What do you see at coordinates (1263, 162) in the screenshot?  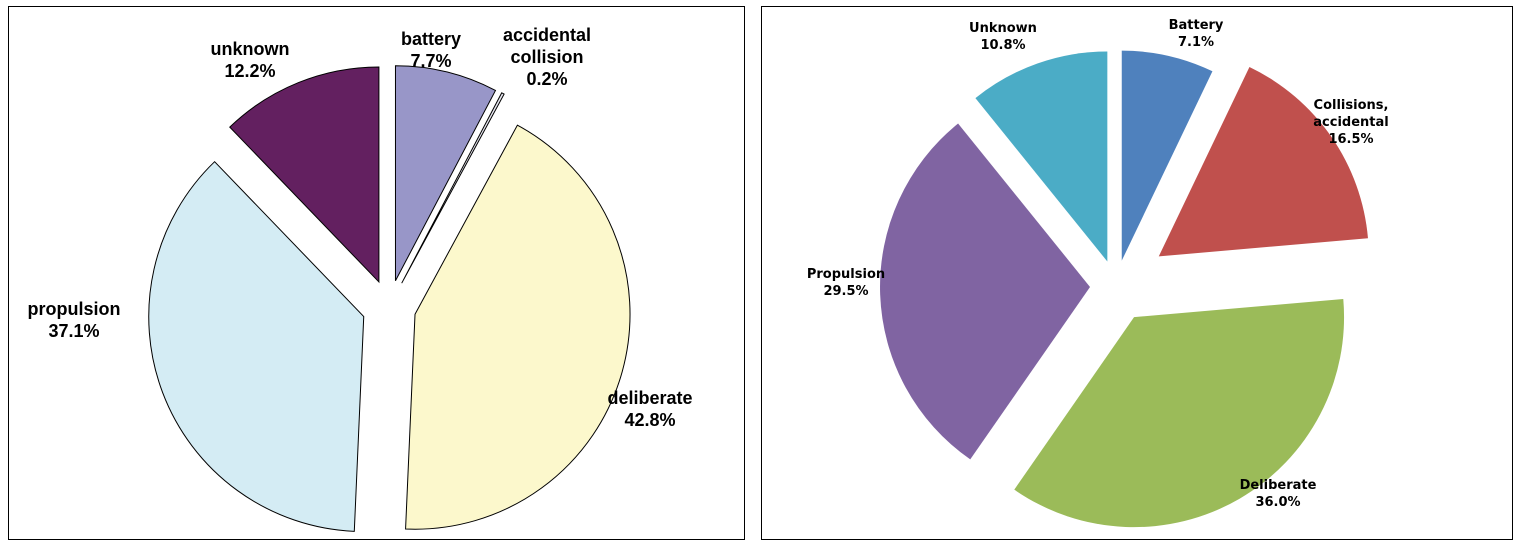 I see `pie-slice-collisions-accidental` at bounding box center [1263, 162].